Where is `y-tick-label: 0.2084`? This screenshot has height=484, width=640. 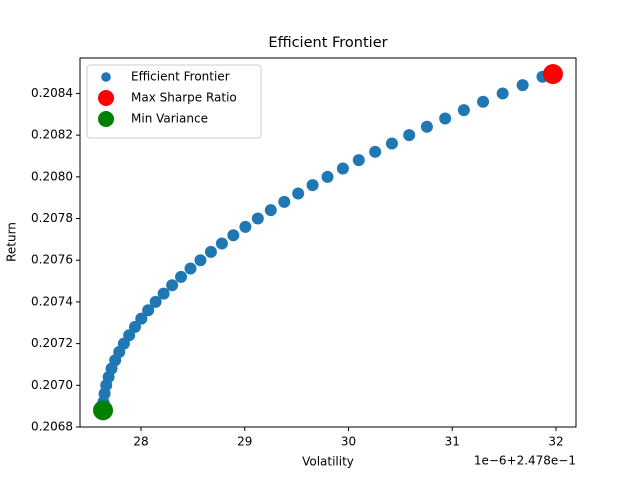 y-tick-label: 0.2084 is located at coordinates (52, 93).